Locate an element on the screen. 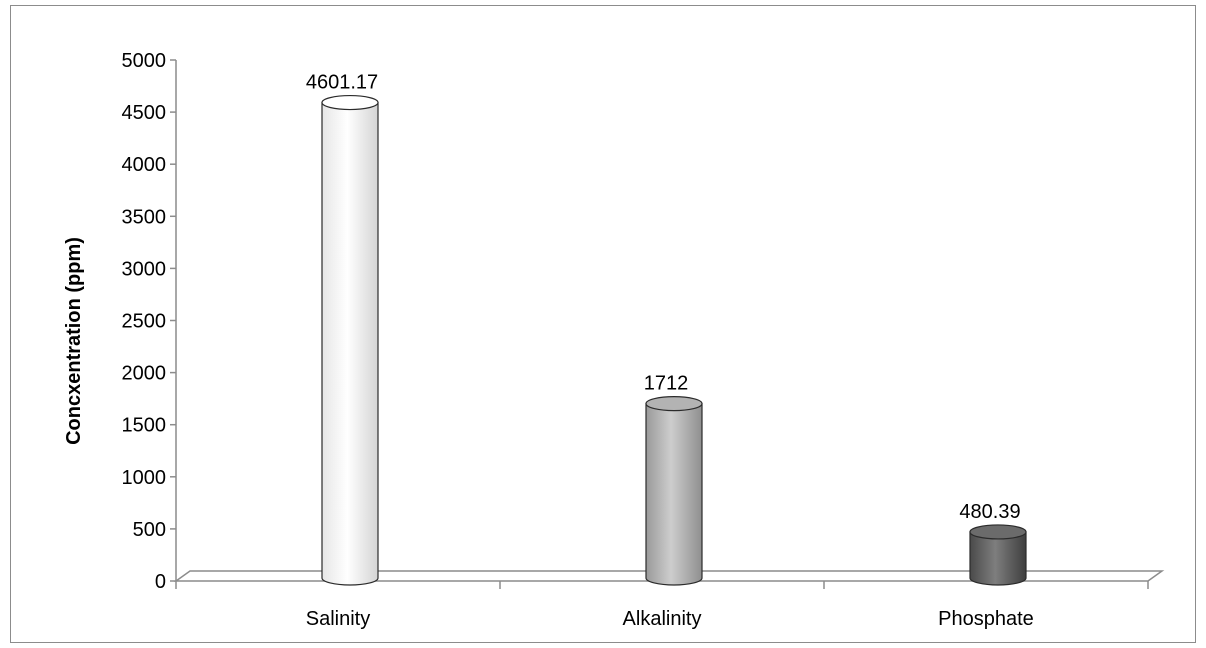 Image resolution: width=1206 pixels, height=648 pixels. y-tick-label: 5000 is located at coordinates (144, 61).